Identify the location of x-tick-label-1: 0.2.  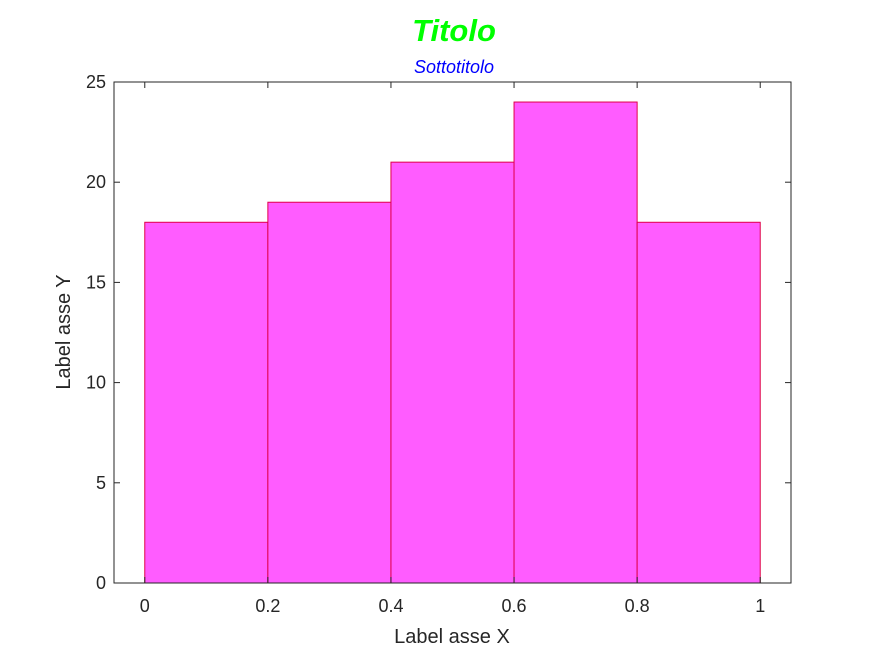
(267, 606).